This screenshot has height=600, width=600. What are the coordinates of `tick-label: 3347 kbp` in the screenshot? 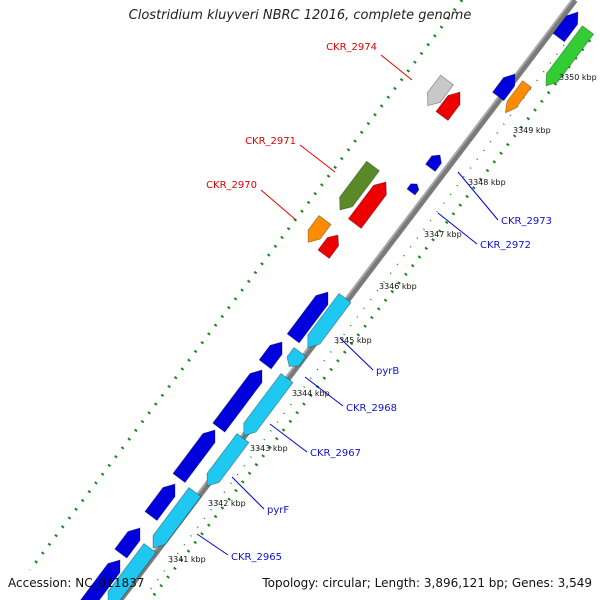 It's located at (443, 234).